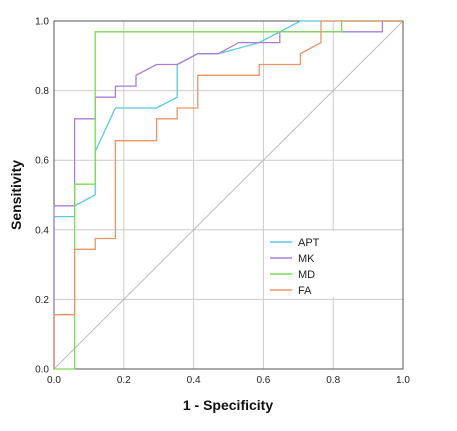 Image resolution: width=457 pixels, height=431 pixels. I want to click on x-tick-label: 0.2, so click(124, 380).